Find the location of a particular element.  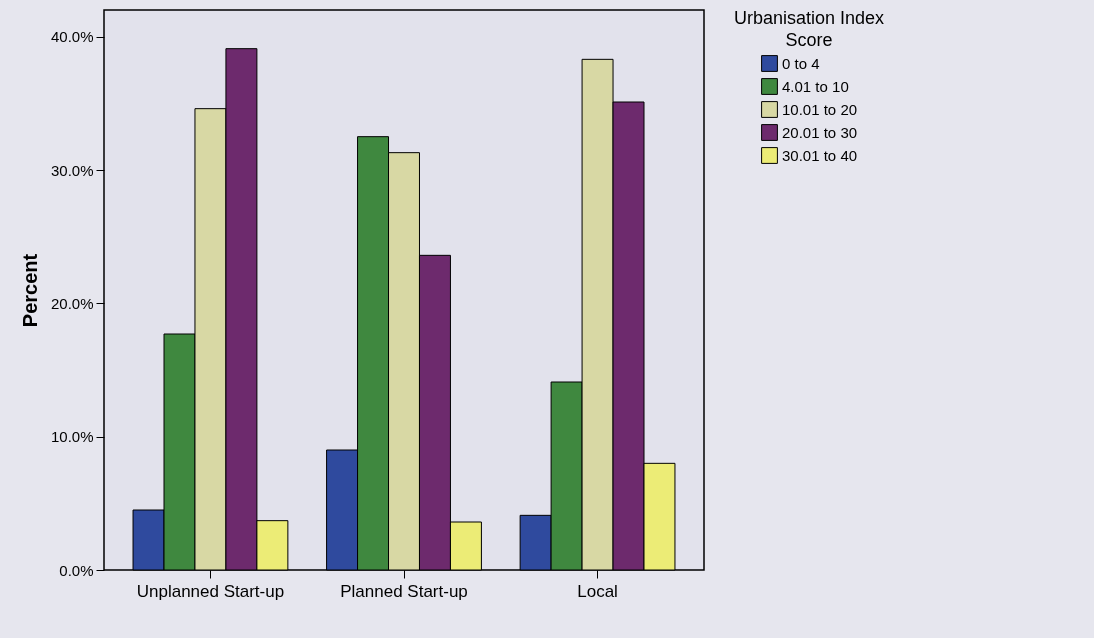

x-tick-label: Local is located at coordinates (597, 591).